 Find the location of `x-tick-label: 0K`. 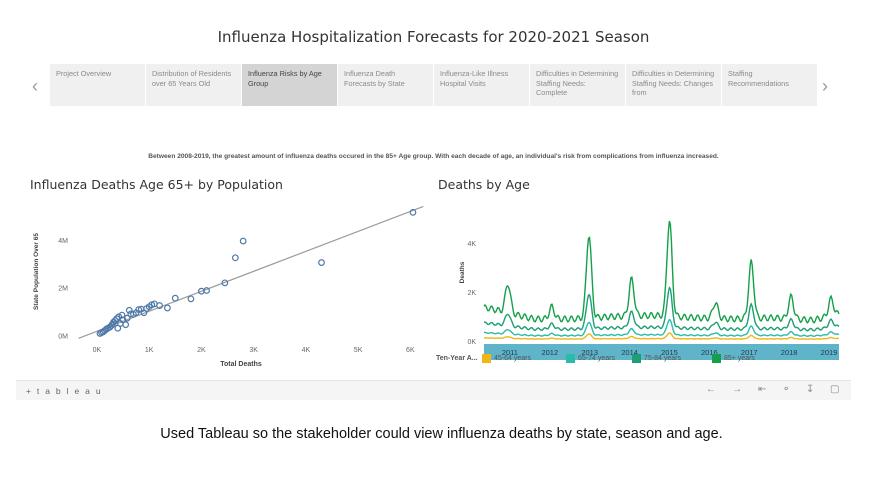

x-tick-label: 0K is located at coordinates (97, 350).